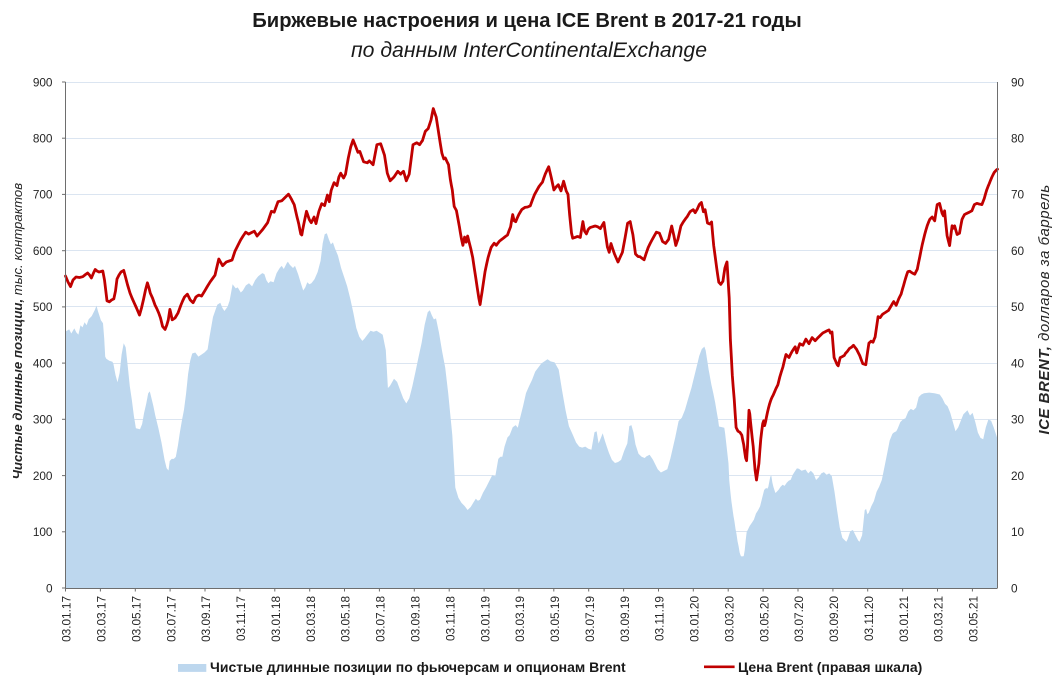  I want to click on svg-text: 03.11.20, so click(869, 618).